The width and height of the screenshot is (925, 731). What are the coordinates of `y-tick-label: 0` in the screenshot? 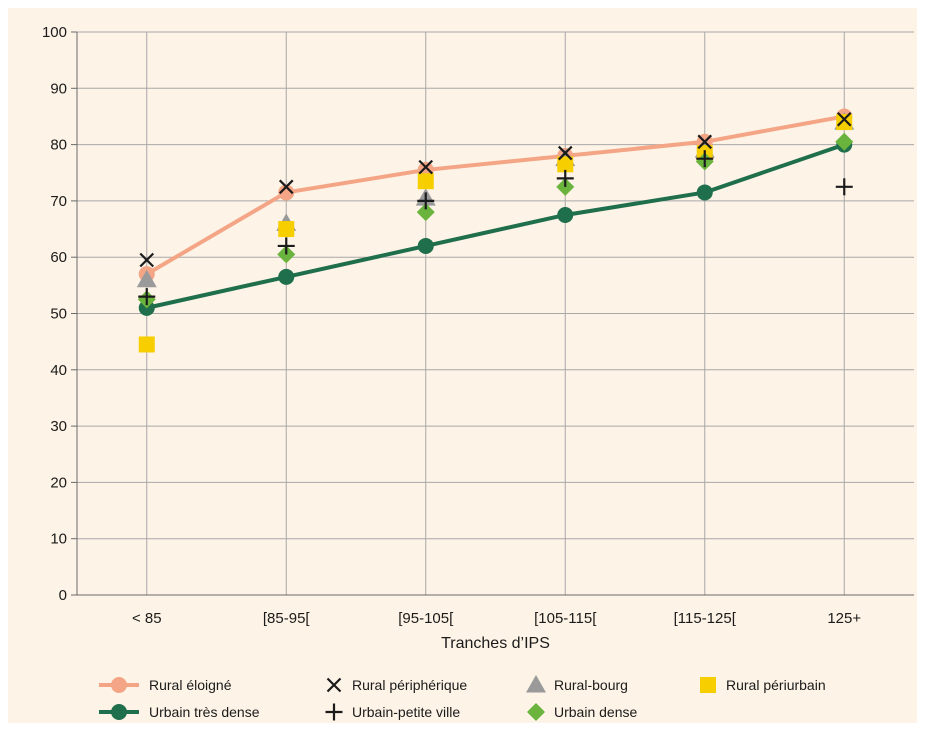 It's located at (63, 595).